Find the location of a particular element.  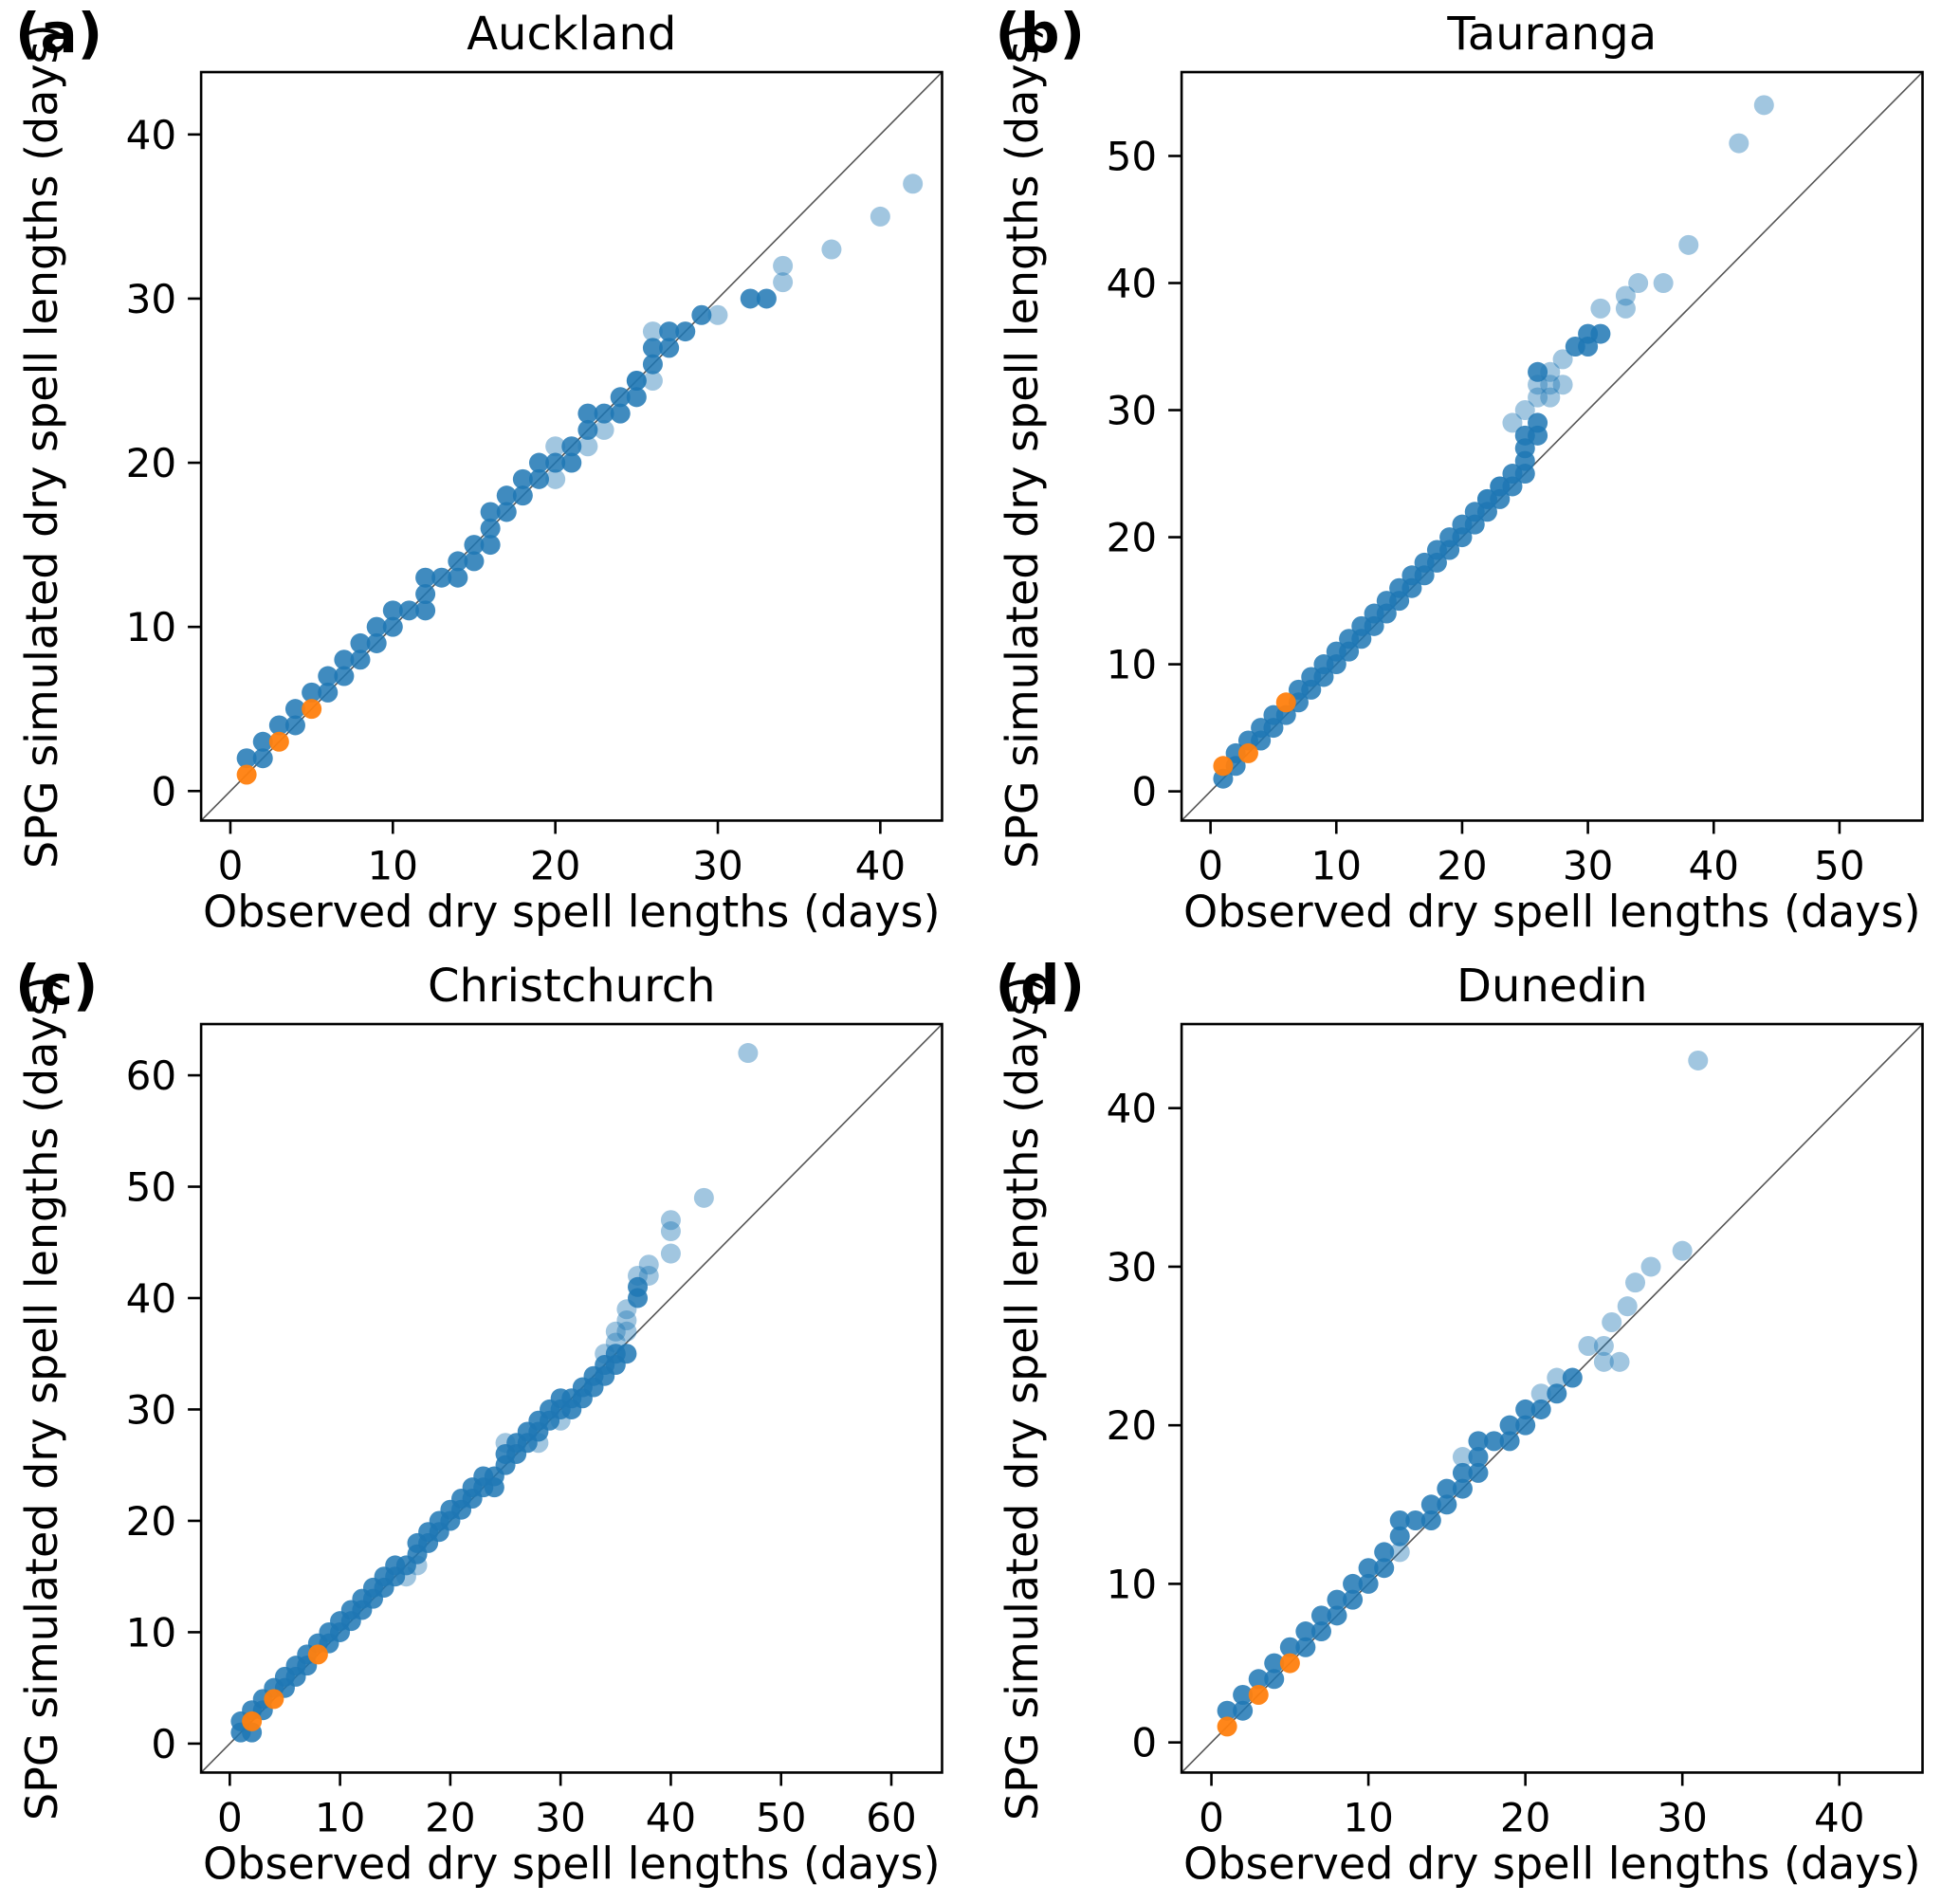

x-tick-label: 50 is located at coordinates (1839, 865).